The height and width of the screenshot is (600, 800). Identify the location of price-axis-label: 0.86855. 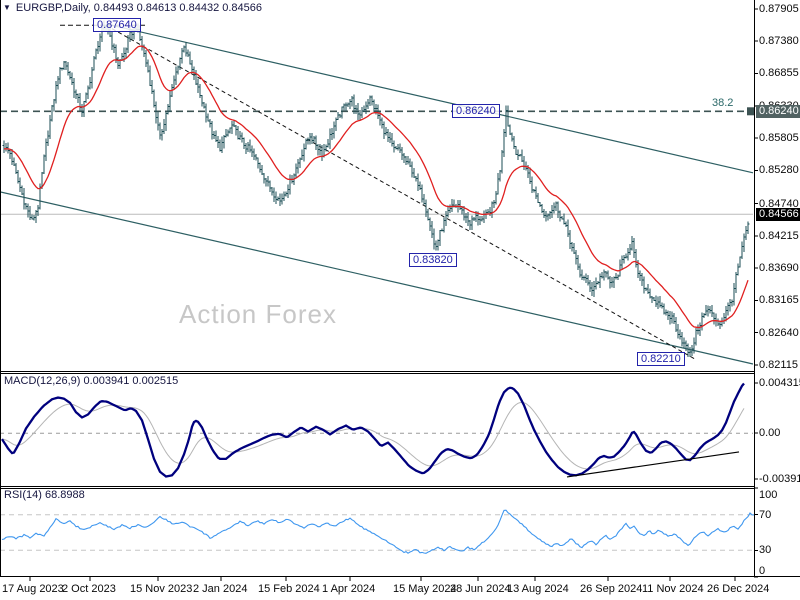
(779, 73).